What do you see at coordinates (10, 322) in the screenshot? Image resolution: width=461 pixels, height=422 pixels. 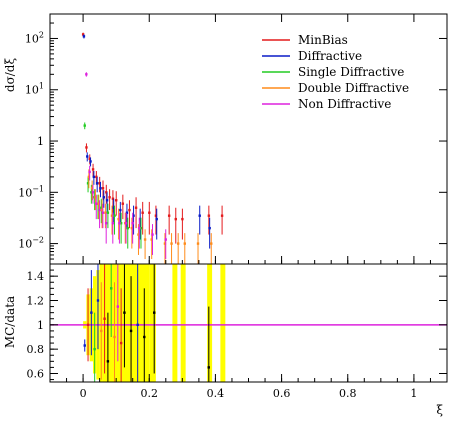 I see `lower-y-axis-label: MC/data` at bounding box center [10, 322].